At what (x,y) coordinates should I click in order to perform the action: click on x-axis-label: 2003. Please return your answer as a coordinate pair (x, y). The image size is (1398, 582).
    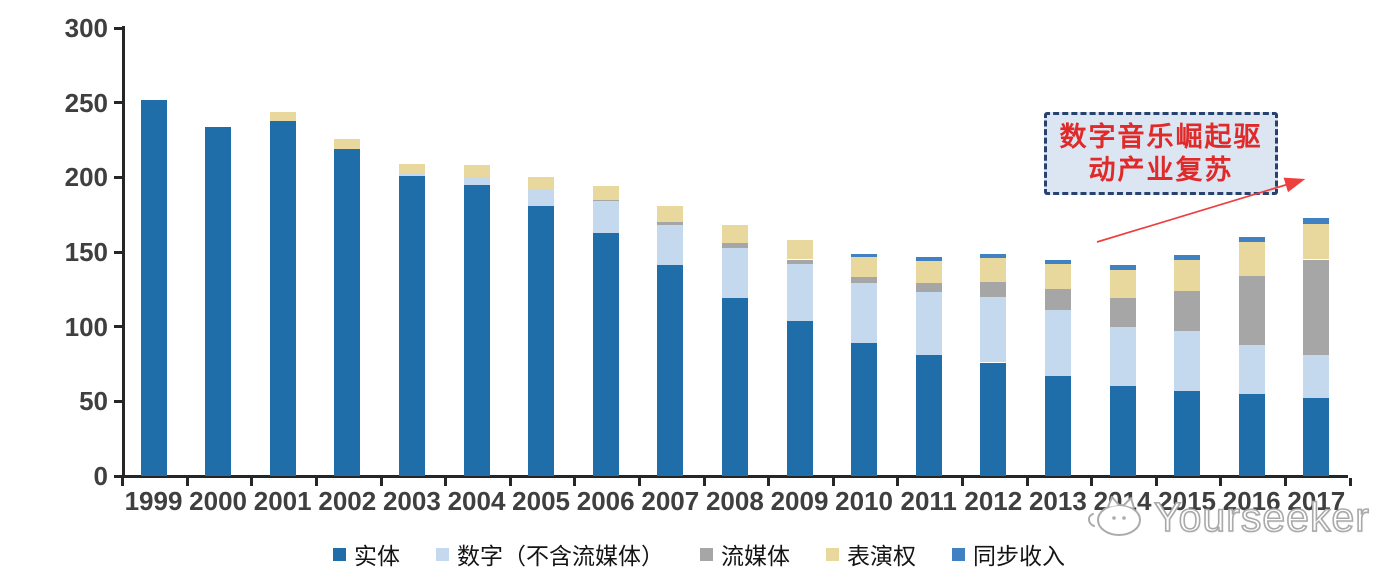
    Looking at the image, I should click on (411, 501).